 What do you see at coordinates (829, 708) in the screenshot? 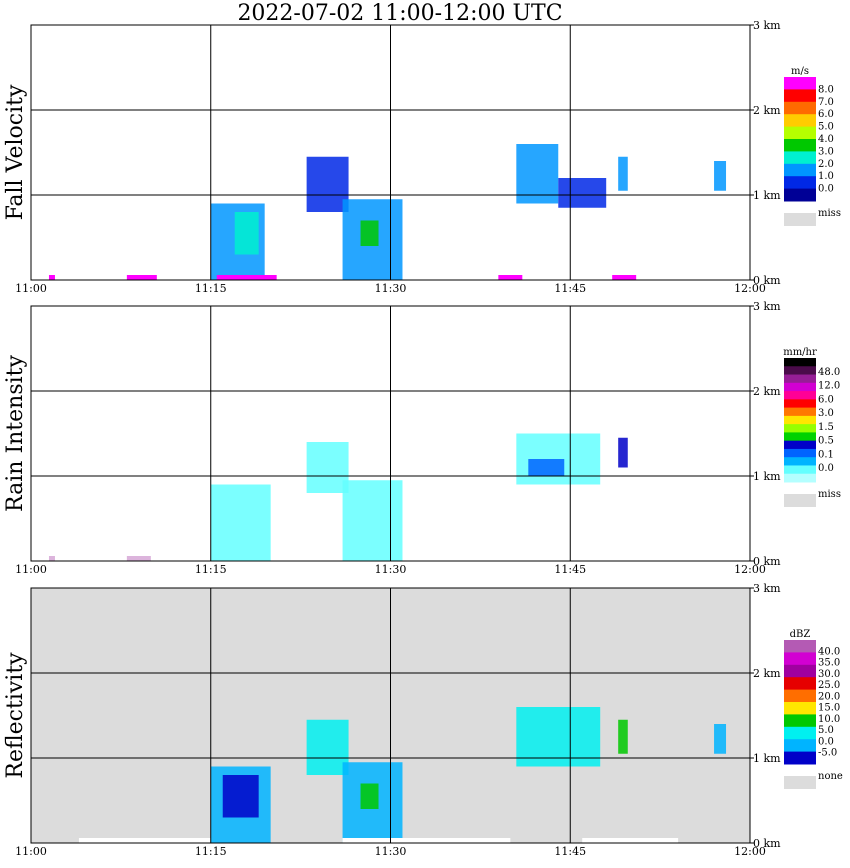
I see `colorbar-level: 15.0` at bounding box center [829, 708].